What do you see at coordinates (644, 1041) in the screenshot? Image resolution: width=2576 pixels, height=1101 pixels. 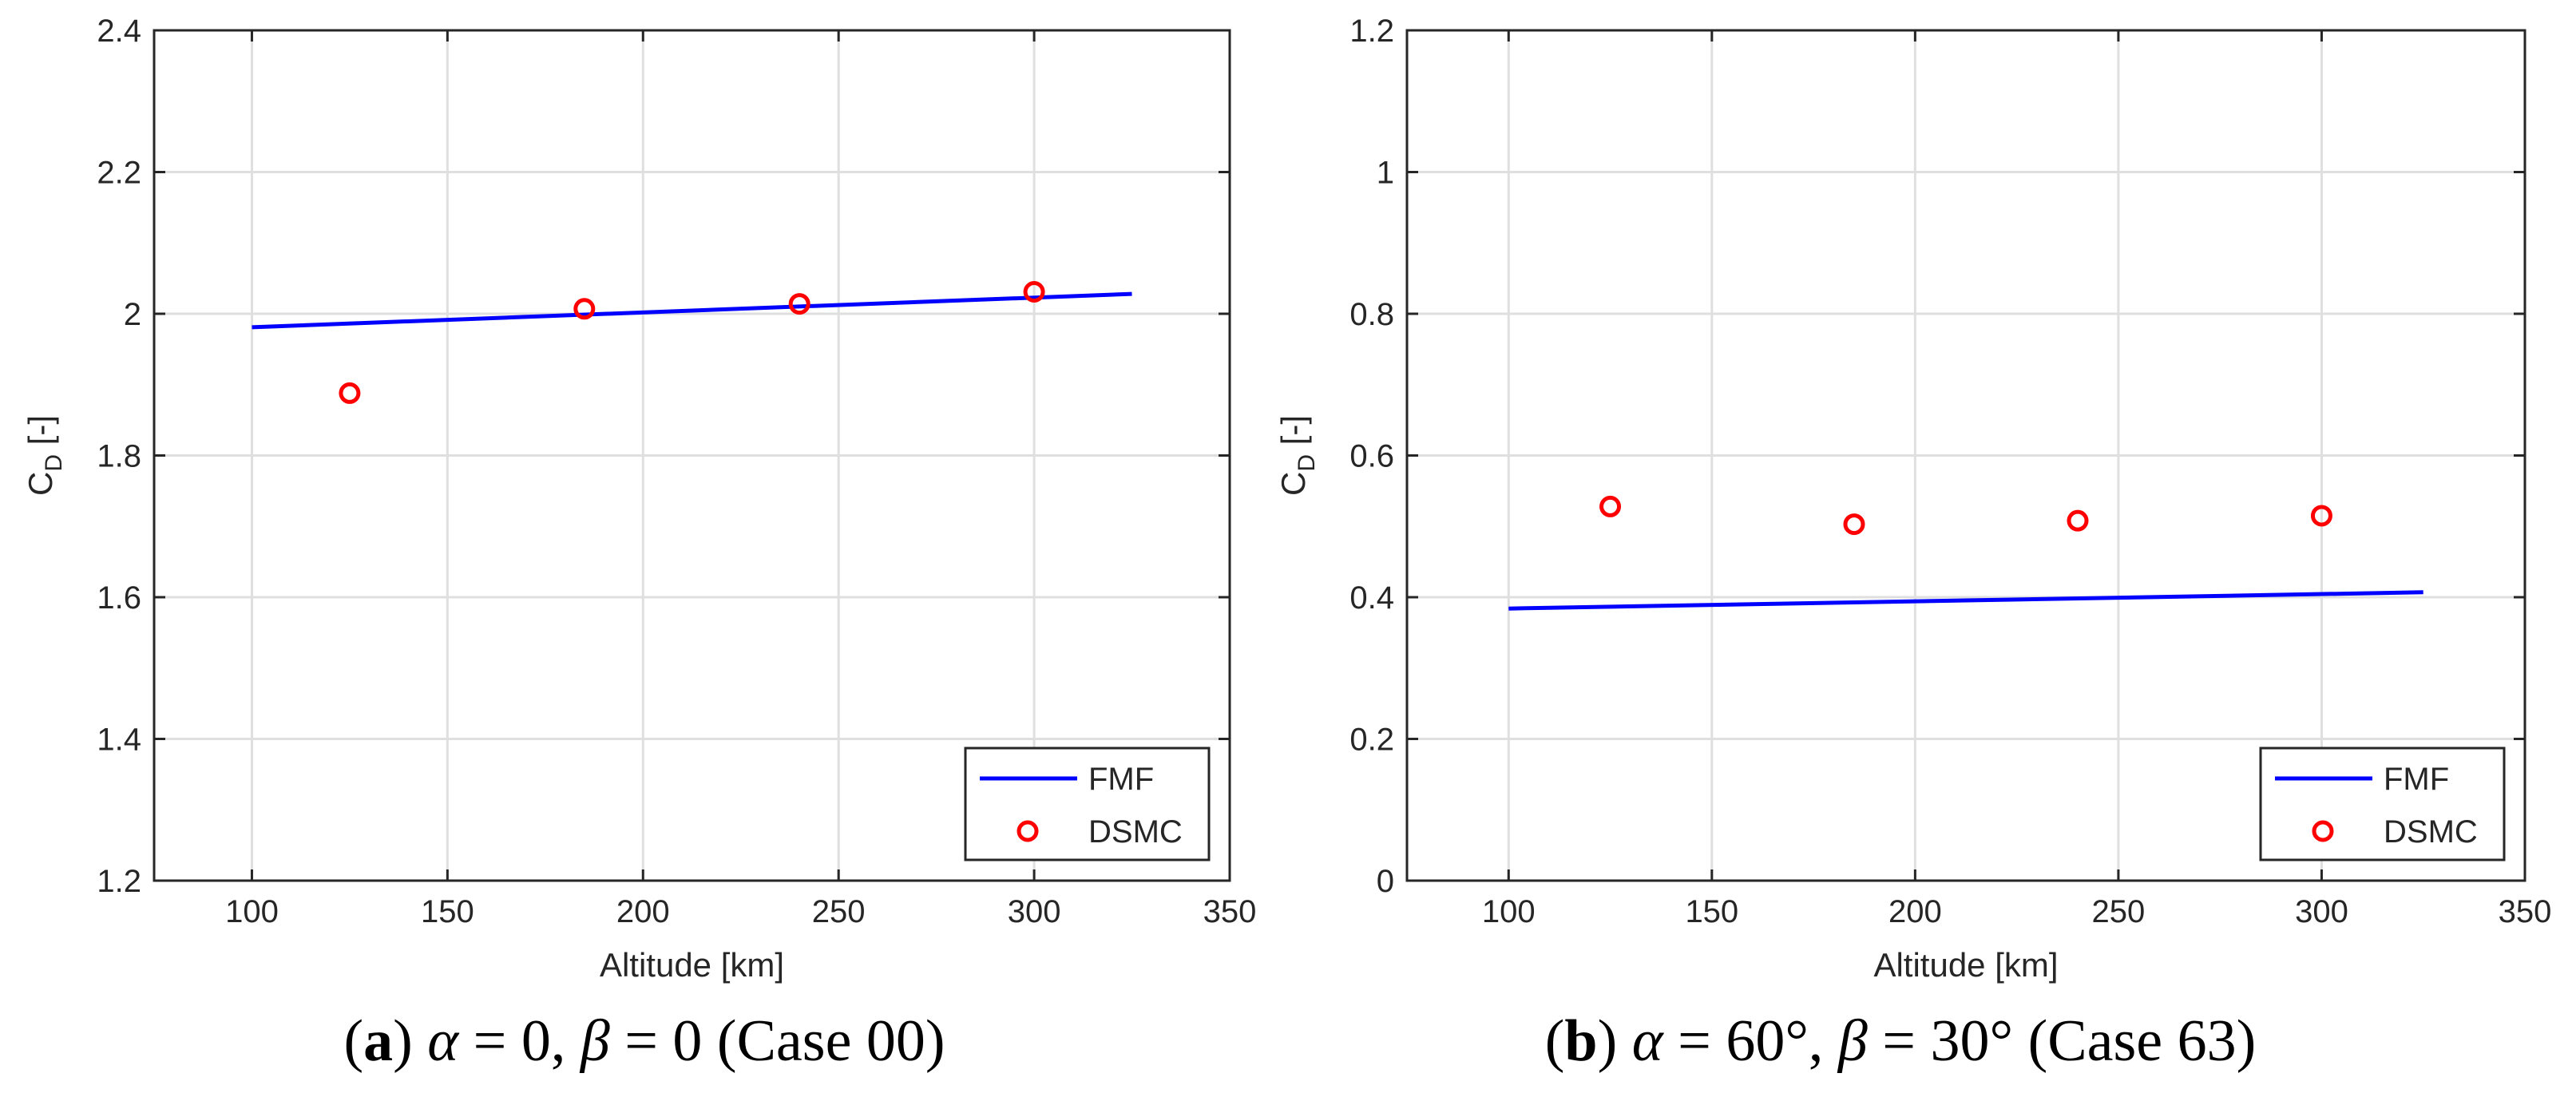 I see `panel-caption: (a) α = 0, β = 0 (Case 00)` at bounding box center [644, 1041].